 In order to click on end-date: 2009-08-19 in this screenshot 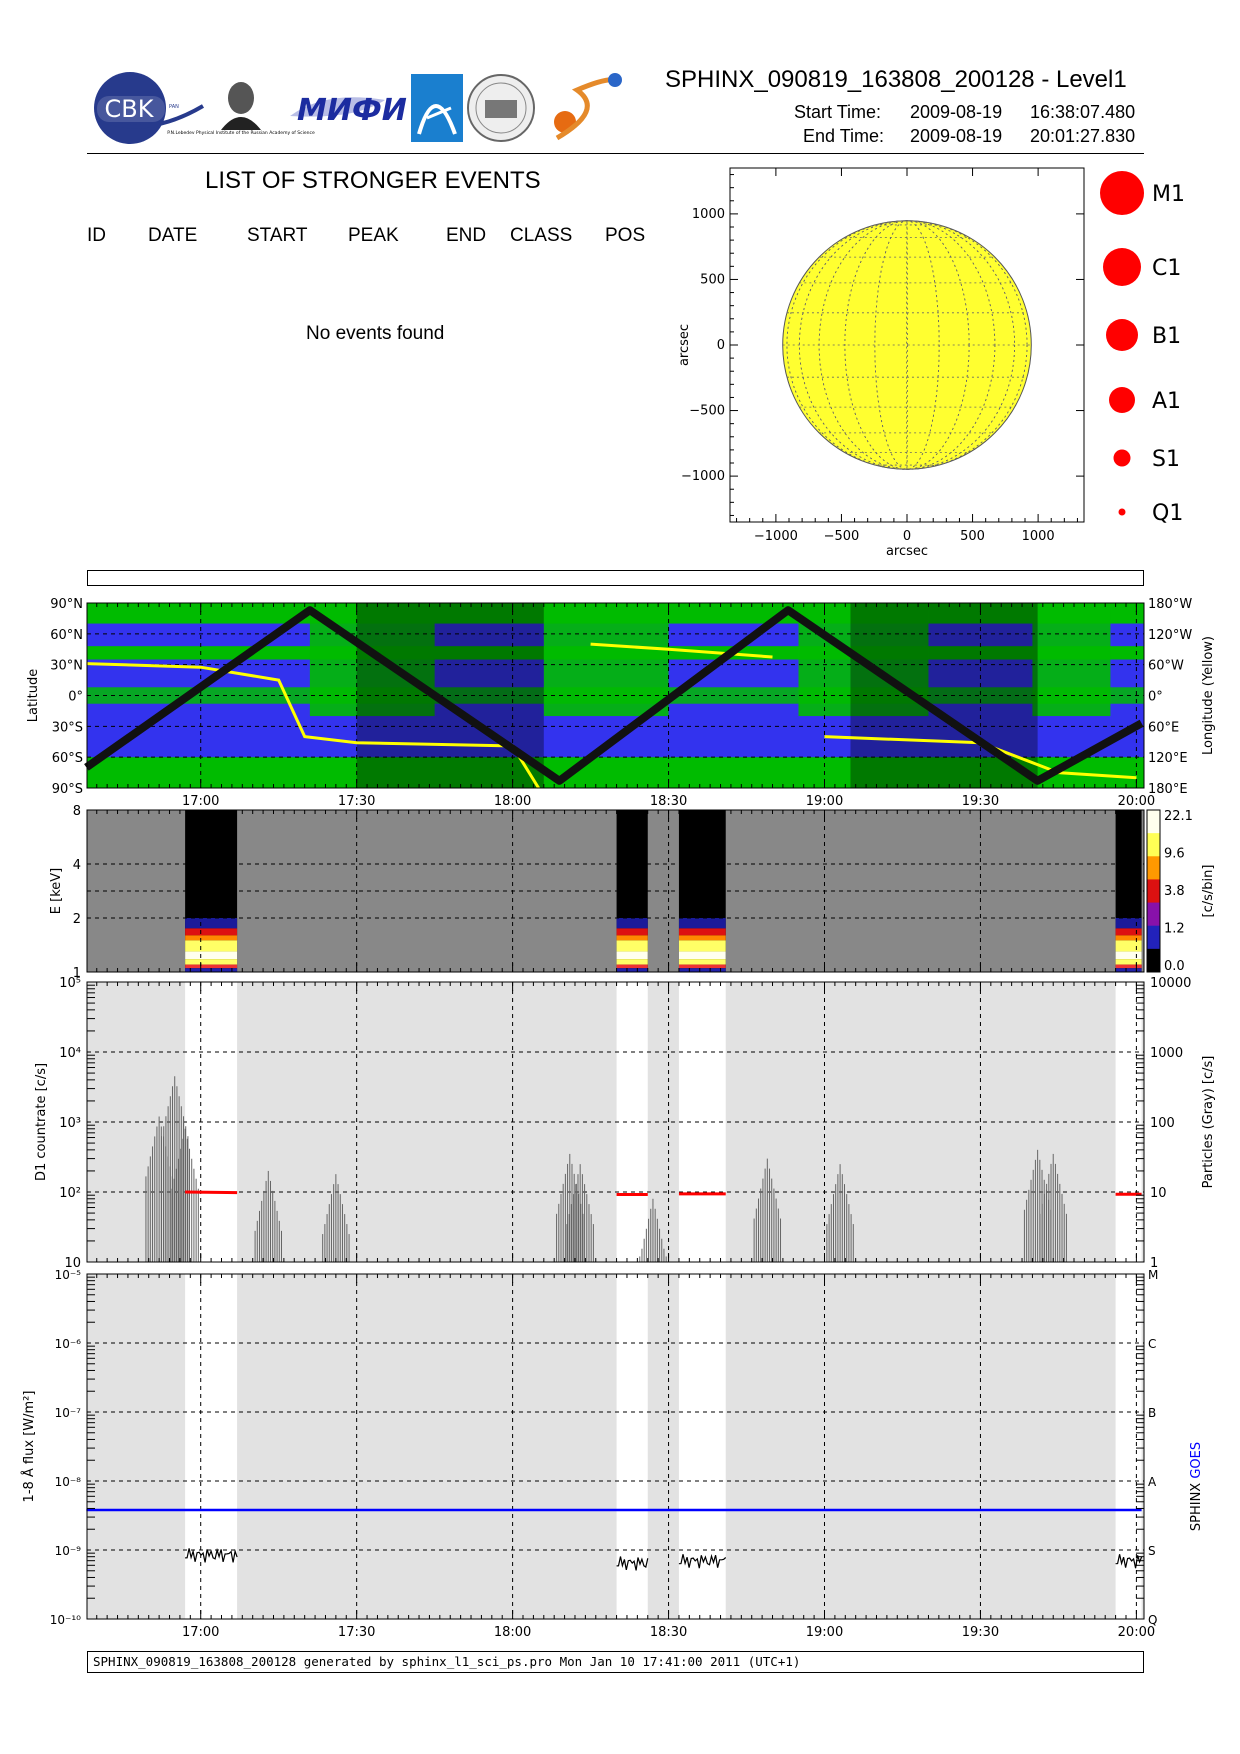, I will do `click(956, 136)`.